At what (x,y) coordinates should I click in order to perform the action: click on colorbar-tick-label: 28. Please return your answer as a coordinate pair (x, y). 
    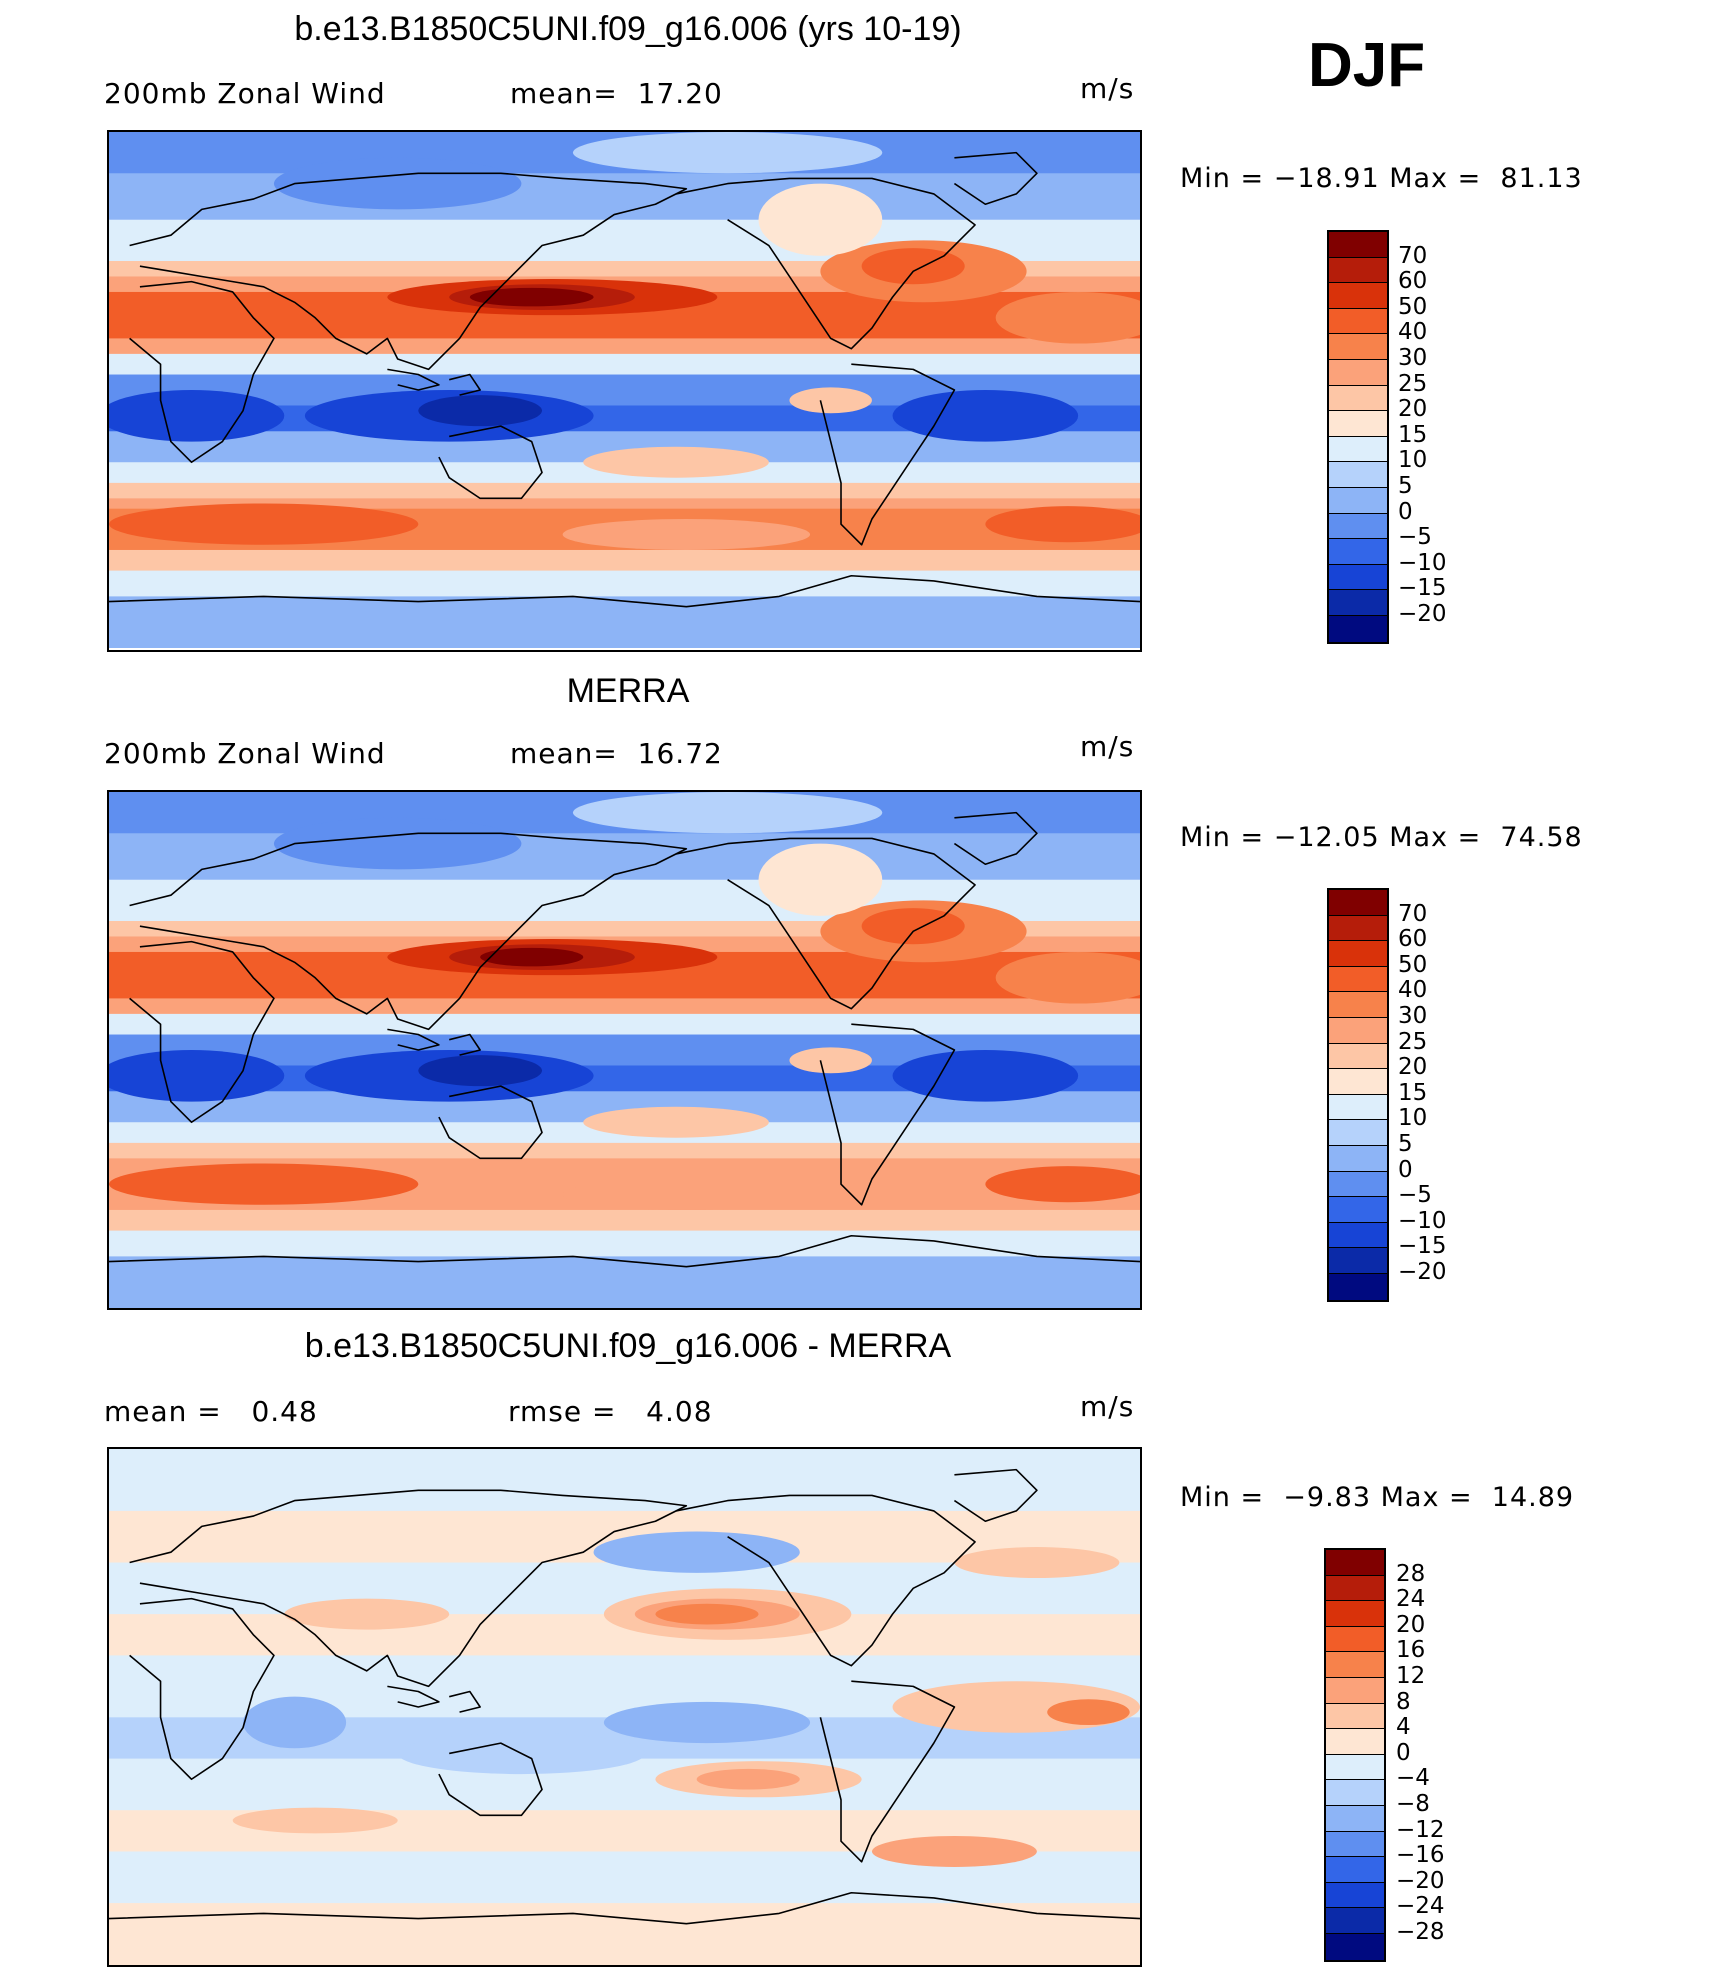
    Looking at the image, I should click on (1411, 1573).